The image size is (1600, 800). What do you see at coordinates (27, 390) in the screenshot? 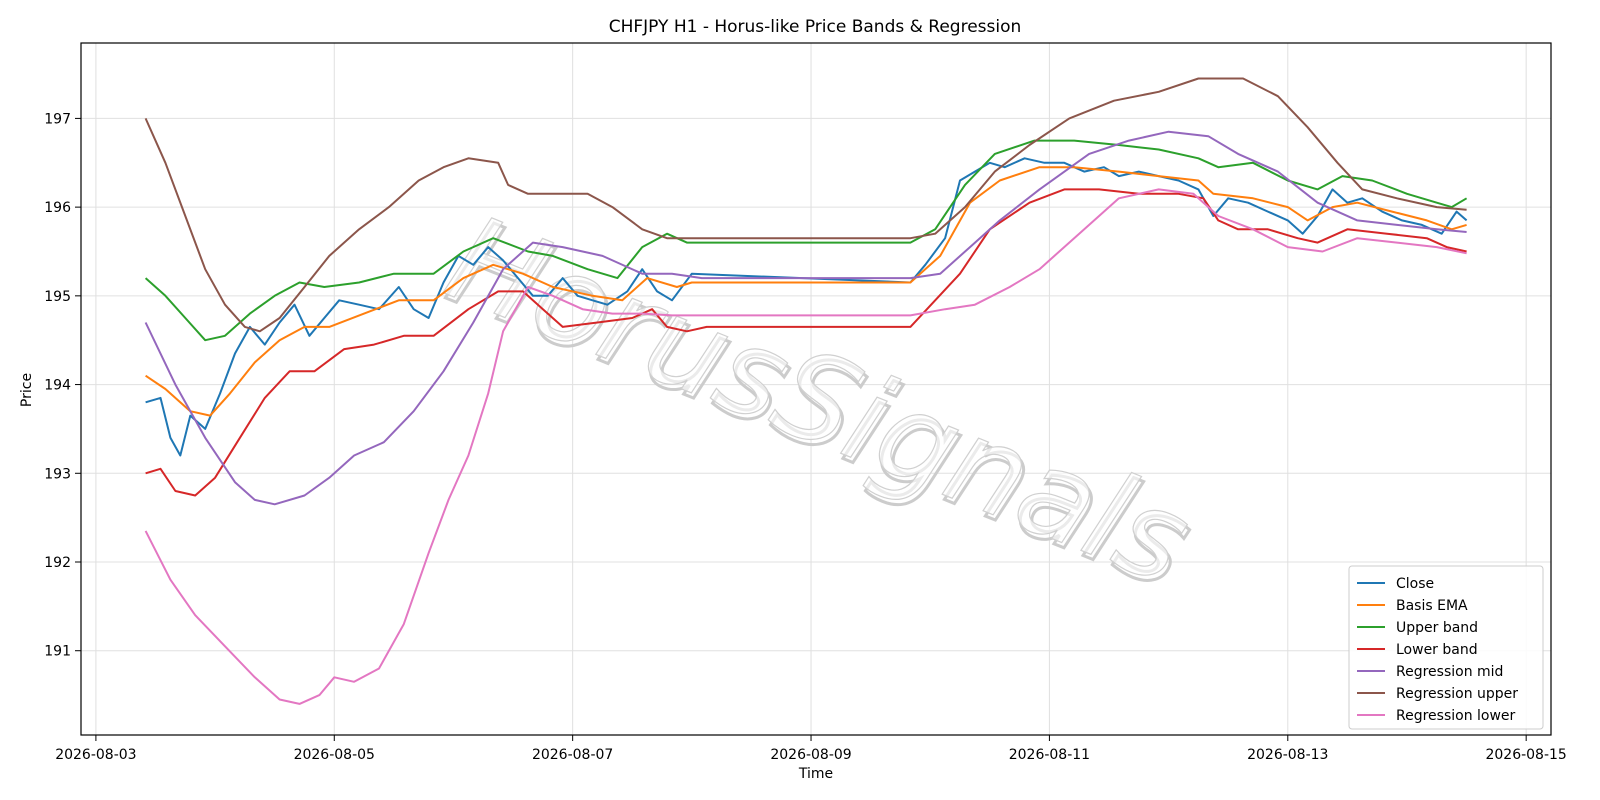
I see `y-axis-title: Price` at bounding box center [27, 390].